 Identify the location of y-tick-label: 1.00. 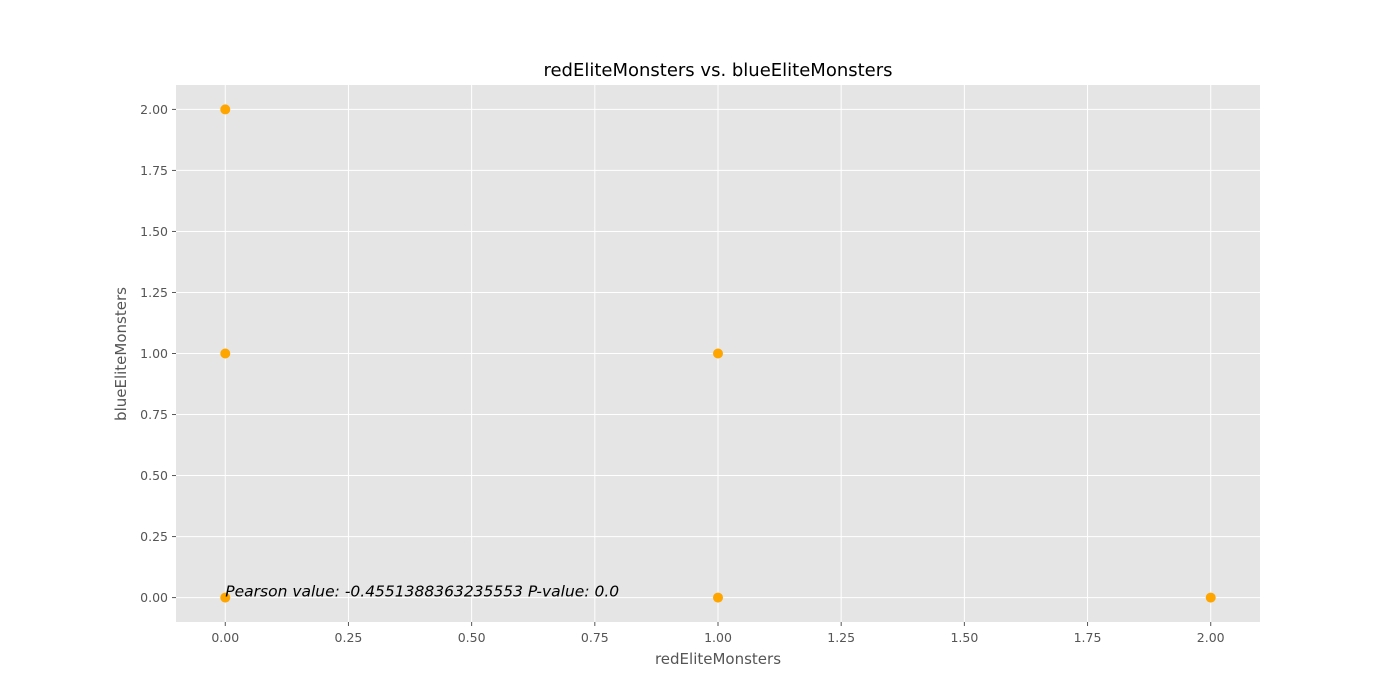
(154, 353).